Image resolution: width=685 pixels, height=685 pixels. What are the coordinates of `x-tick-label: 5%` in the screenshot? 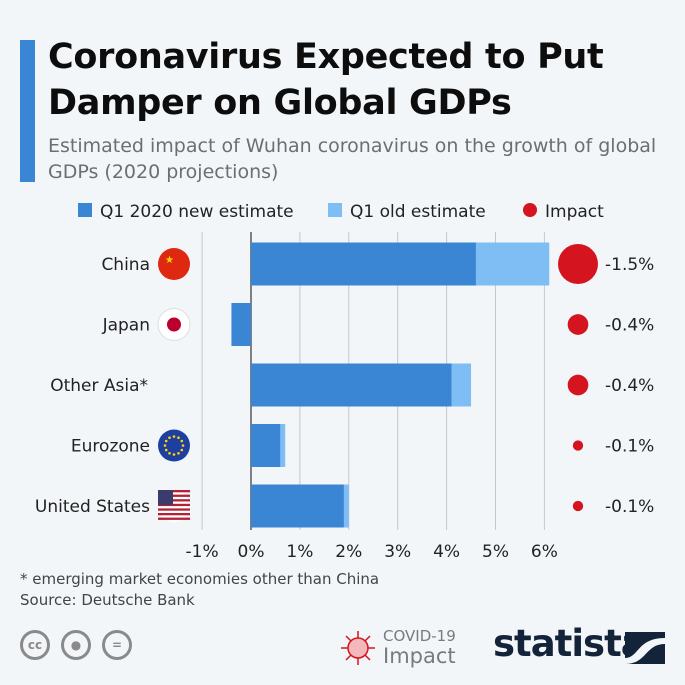 It's located at (495, 552).